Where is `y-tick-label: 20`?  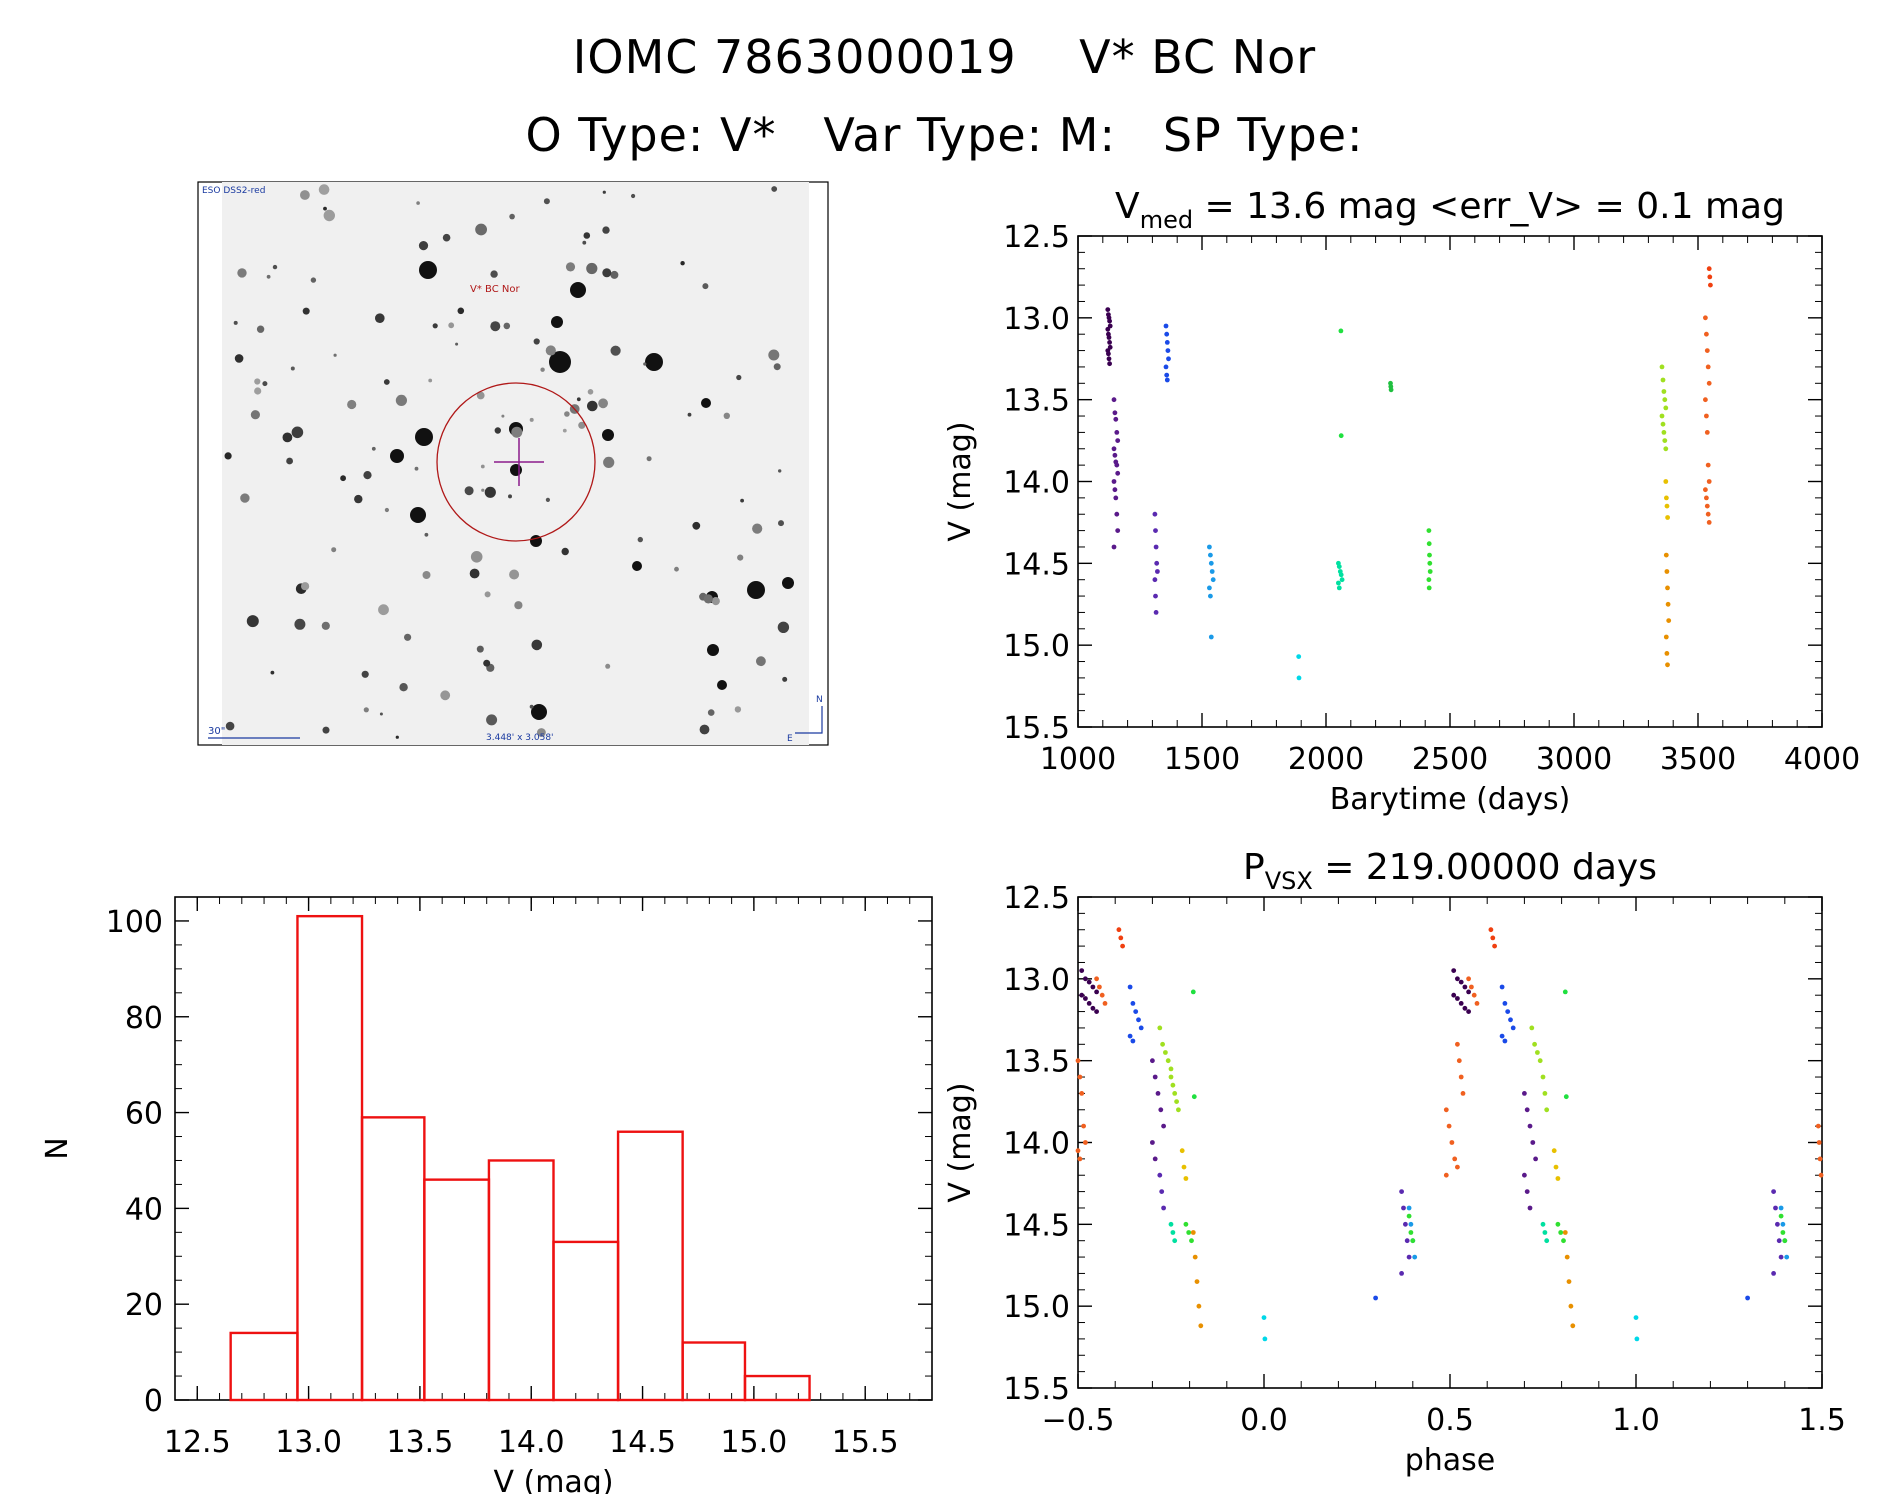
y-tick-label: 20 is located at coordinates (144, 1305).